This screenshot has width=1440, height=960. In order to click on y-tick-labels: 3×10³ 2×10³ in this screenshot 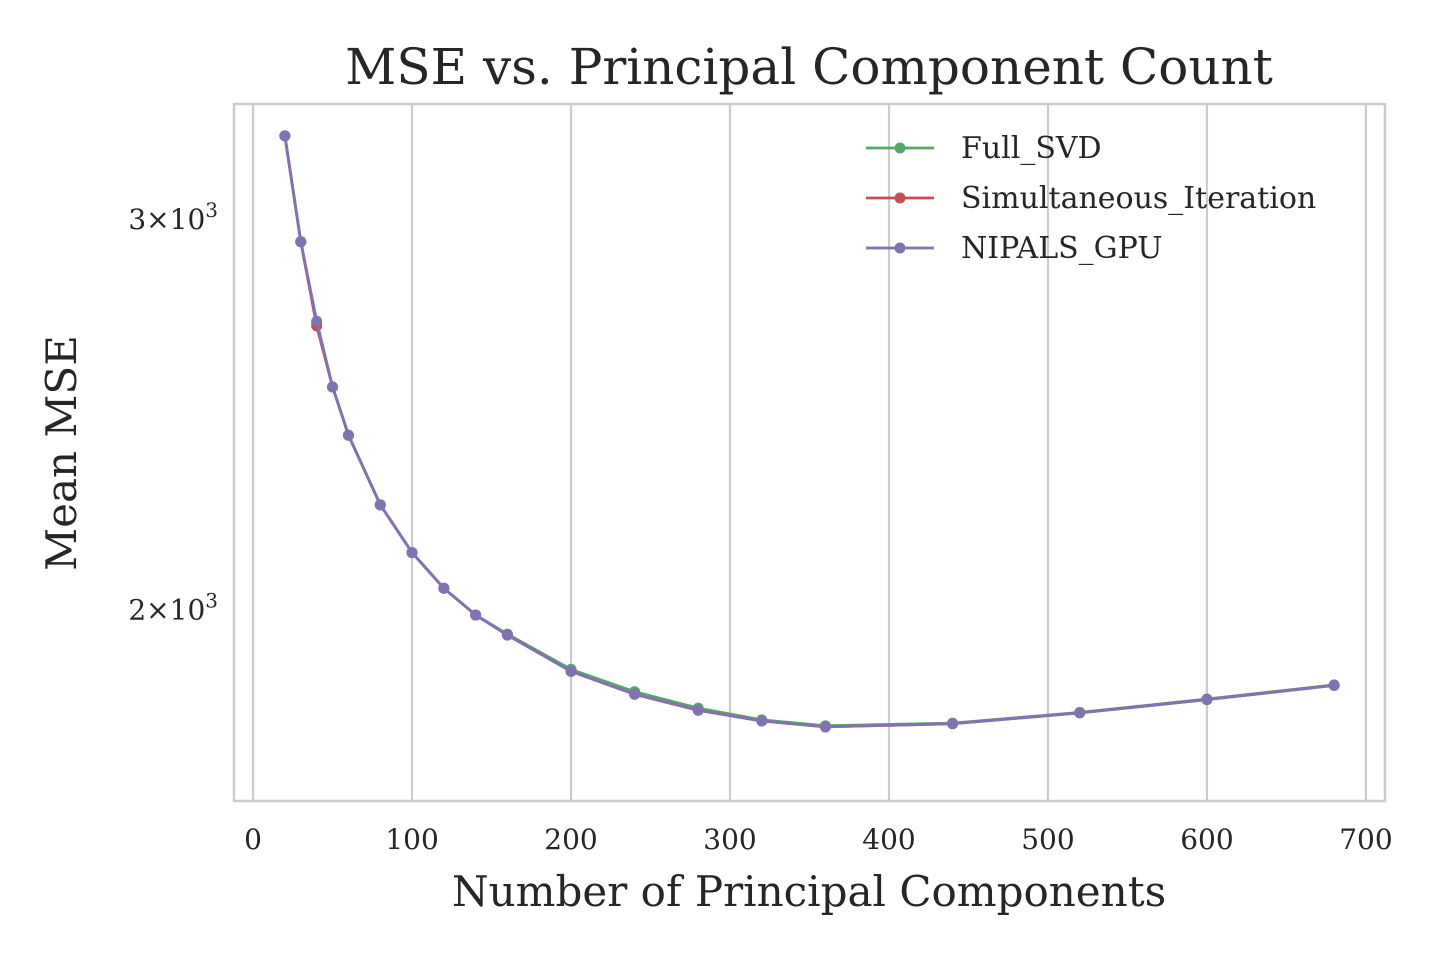, I will do `click(173, 412)`.